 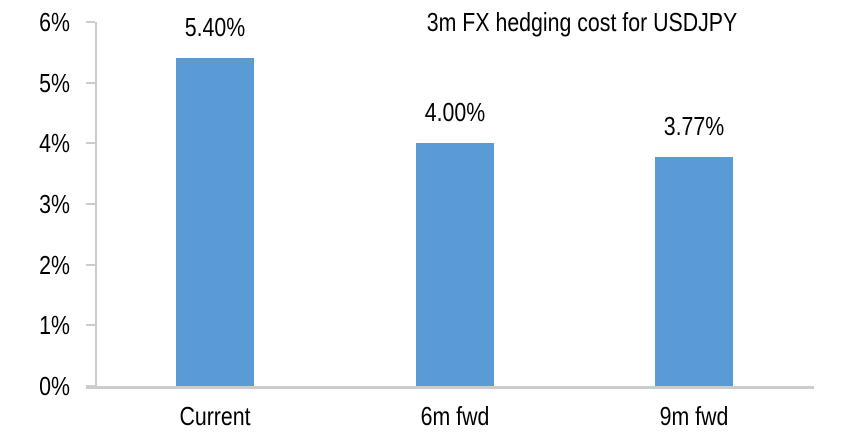 What do you see at coordinates (454, 416) in the screenshot?
I see `x-category-label: 6m fwd` at bounding box center [454, 416].